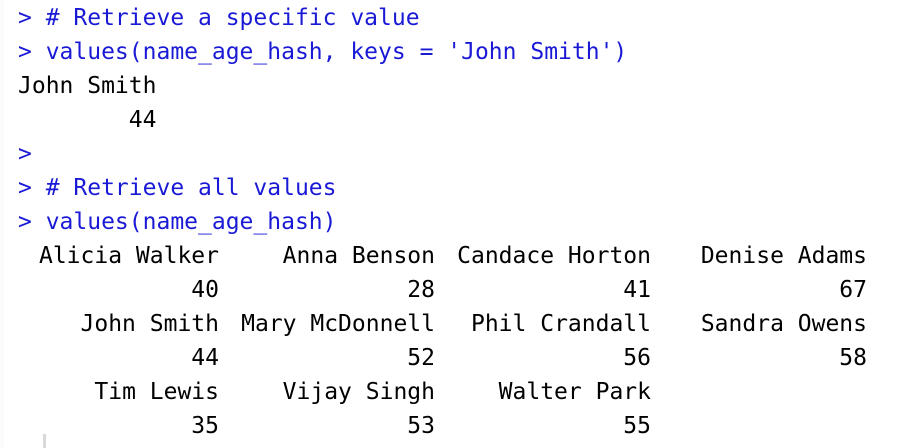  Describe the element at coordinates (637, 426) in the screenshot. I see `table-age-cell: 55` at that location.